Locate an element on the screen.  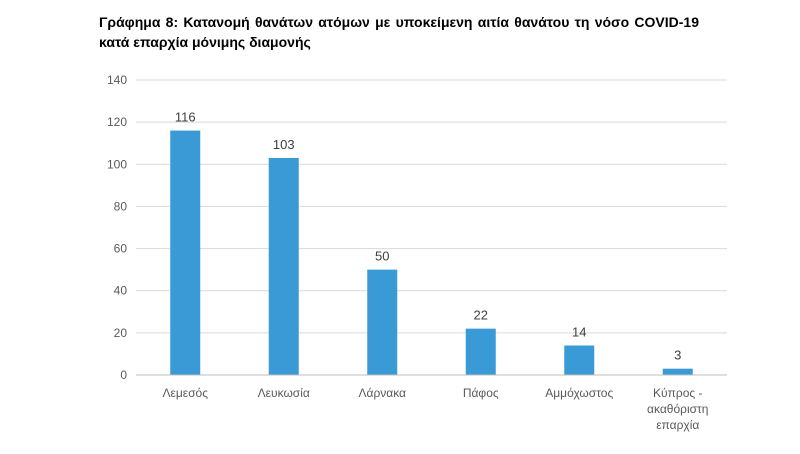
y-tick-label: 140 is located at coordinates (117, 80).